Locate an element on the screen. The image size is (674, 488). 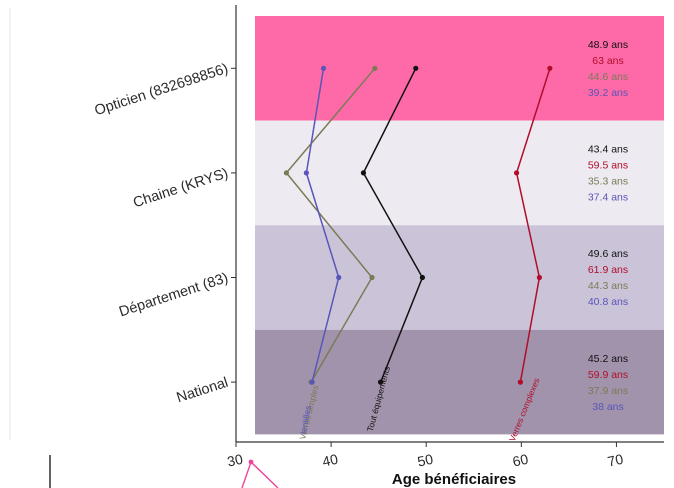
category-label: National is located at coordinates (203, 391).